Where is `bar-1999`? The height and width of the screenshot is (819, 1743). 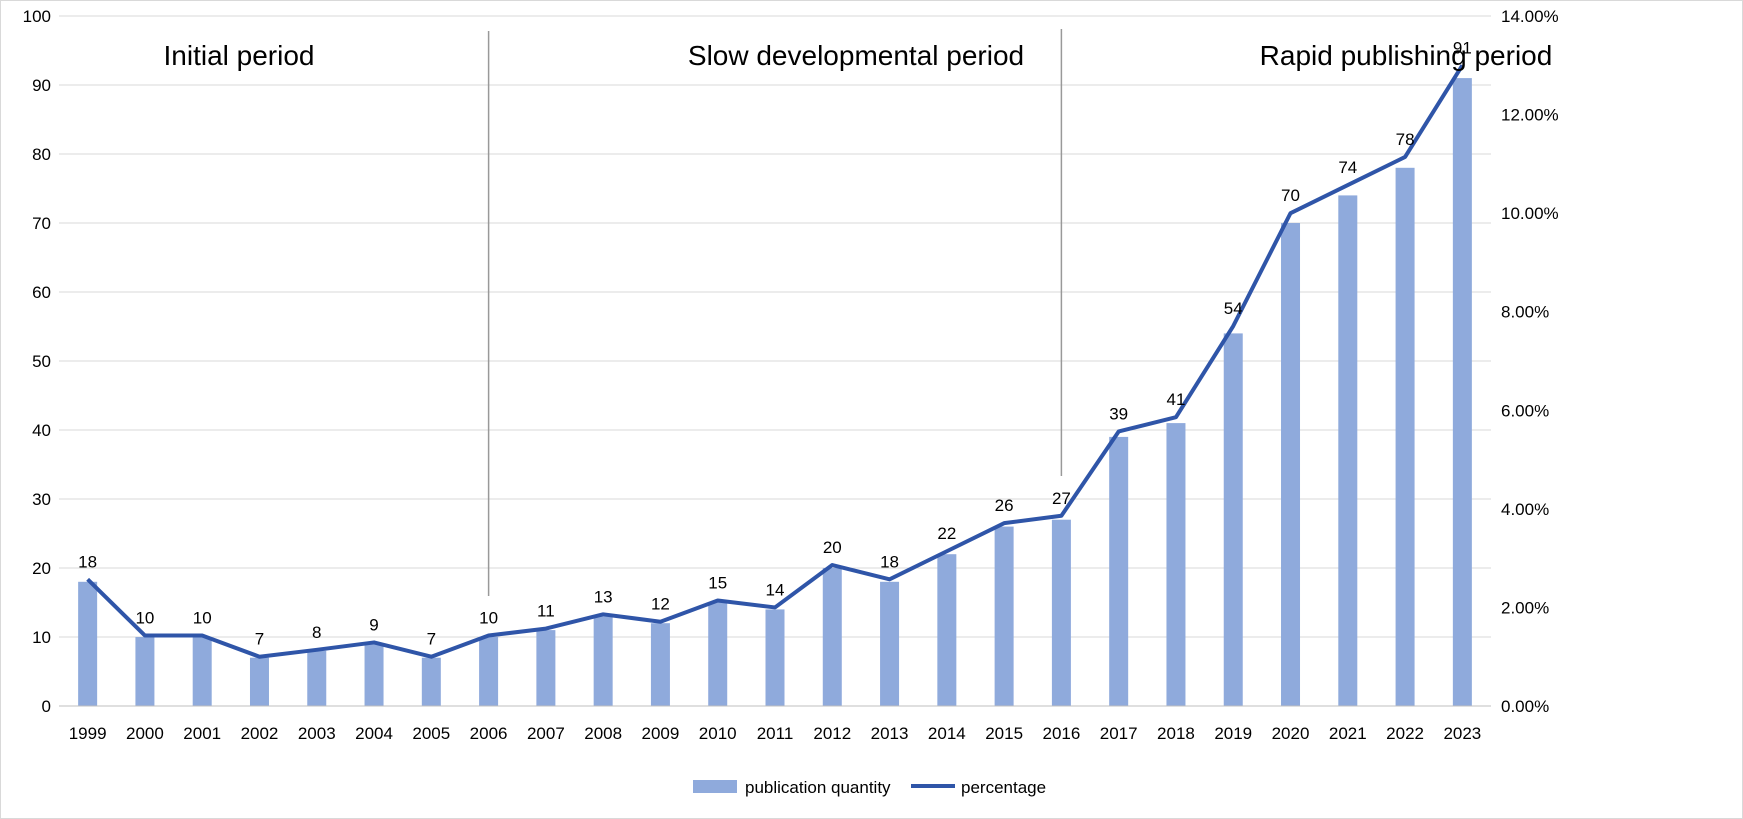 bar-1999 is located at coordinates (88, 643).